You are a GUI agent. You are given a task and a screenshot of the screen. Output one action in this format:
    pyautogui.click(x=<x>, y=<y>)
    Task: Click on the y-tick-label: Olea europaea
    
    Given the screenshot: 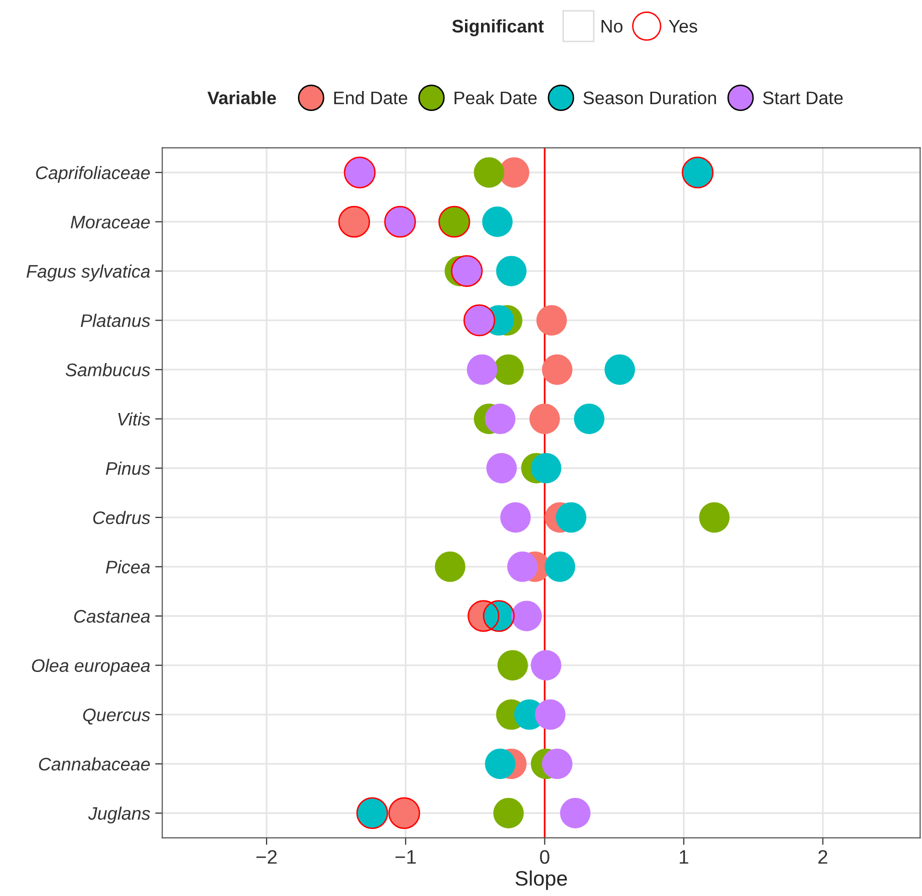 What is the action you would take?
    pyautogui.click(x=91, y=667)
    